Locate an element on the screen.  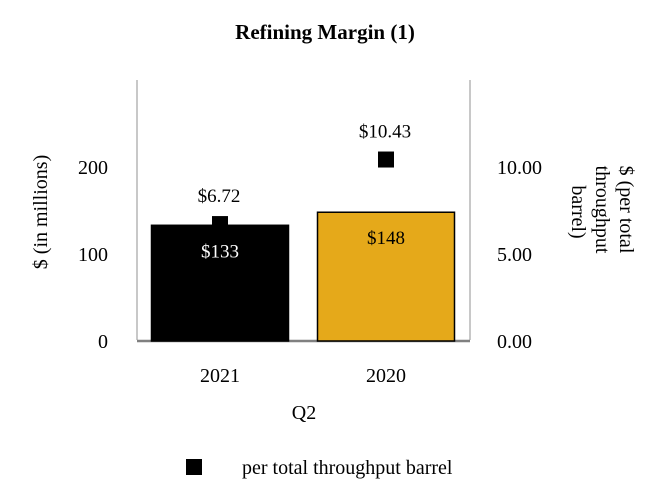
right-tick-label: 0.00 is located at coordinates (514, 342).